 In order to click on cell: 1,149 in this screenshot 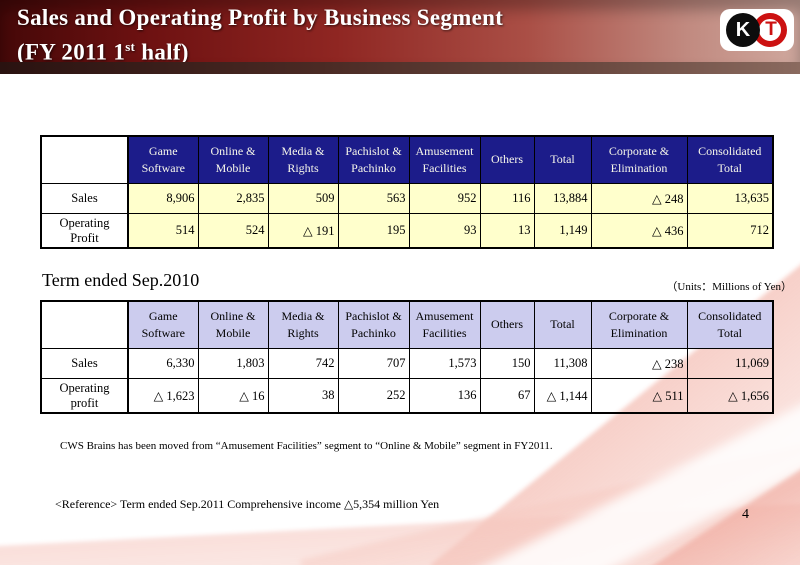, I will do `click(562, 231)`.